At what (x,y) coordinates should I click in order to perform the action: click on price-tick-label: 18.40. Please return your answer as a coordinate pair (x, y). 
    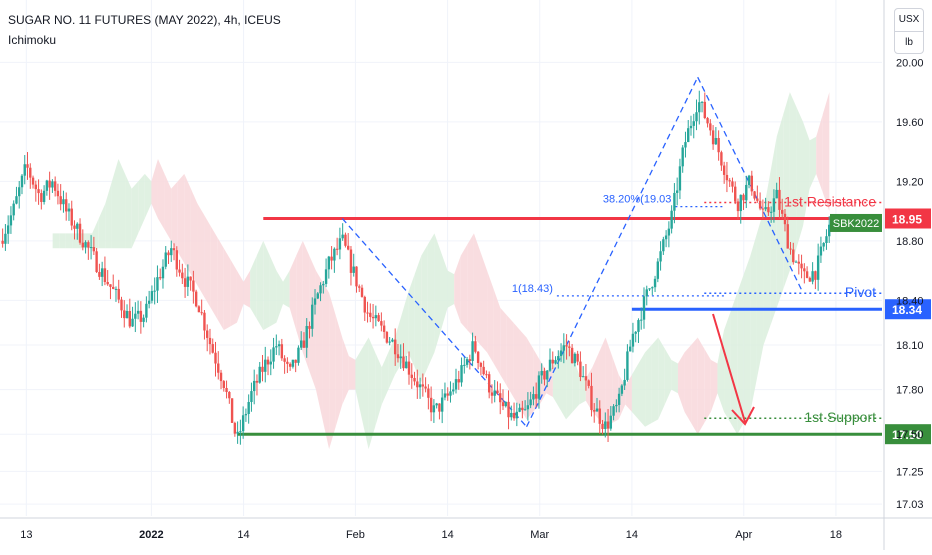
    Looking at the image, I should click on (910, 301).